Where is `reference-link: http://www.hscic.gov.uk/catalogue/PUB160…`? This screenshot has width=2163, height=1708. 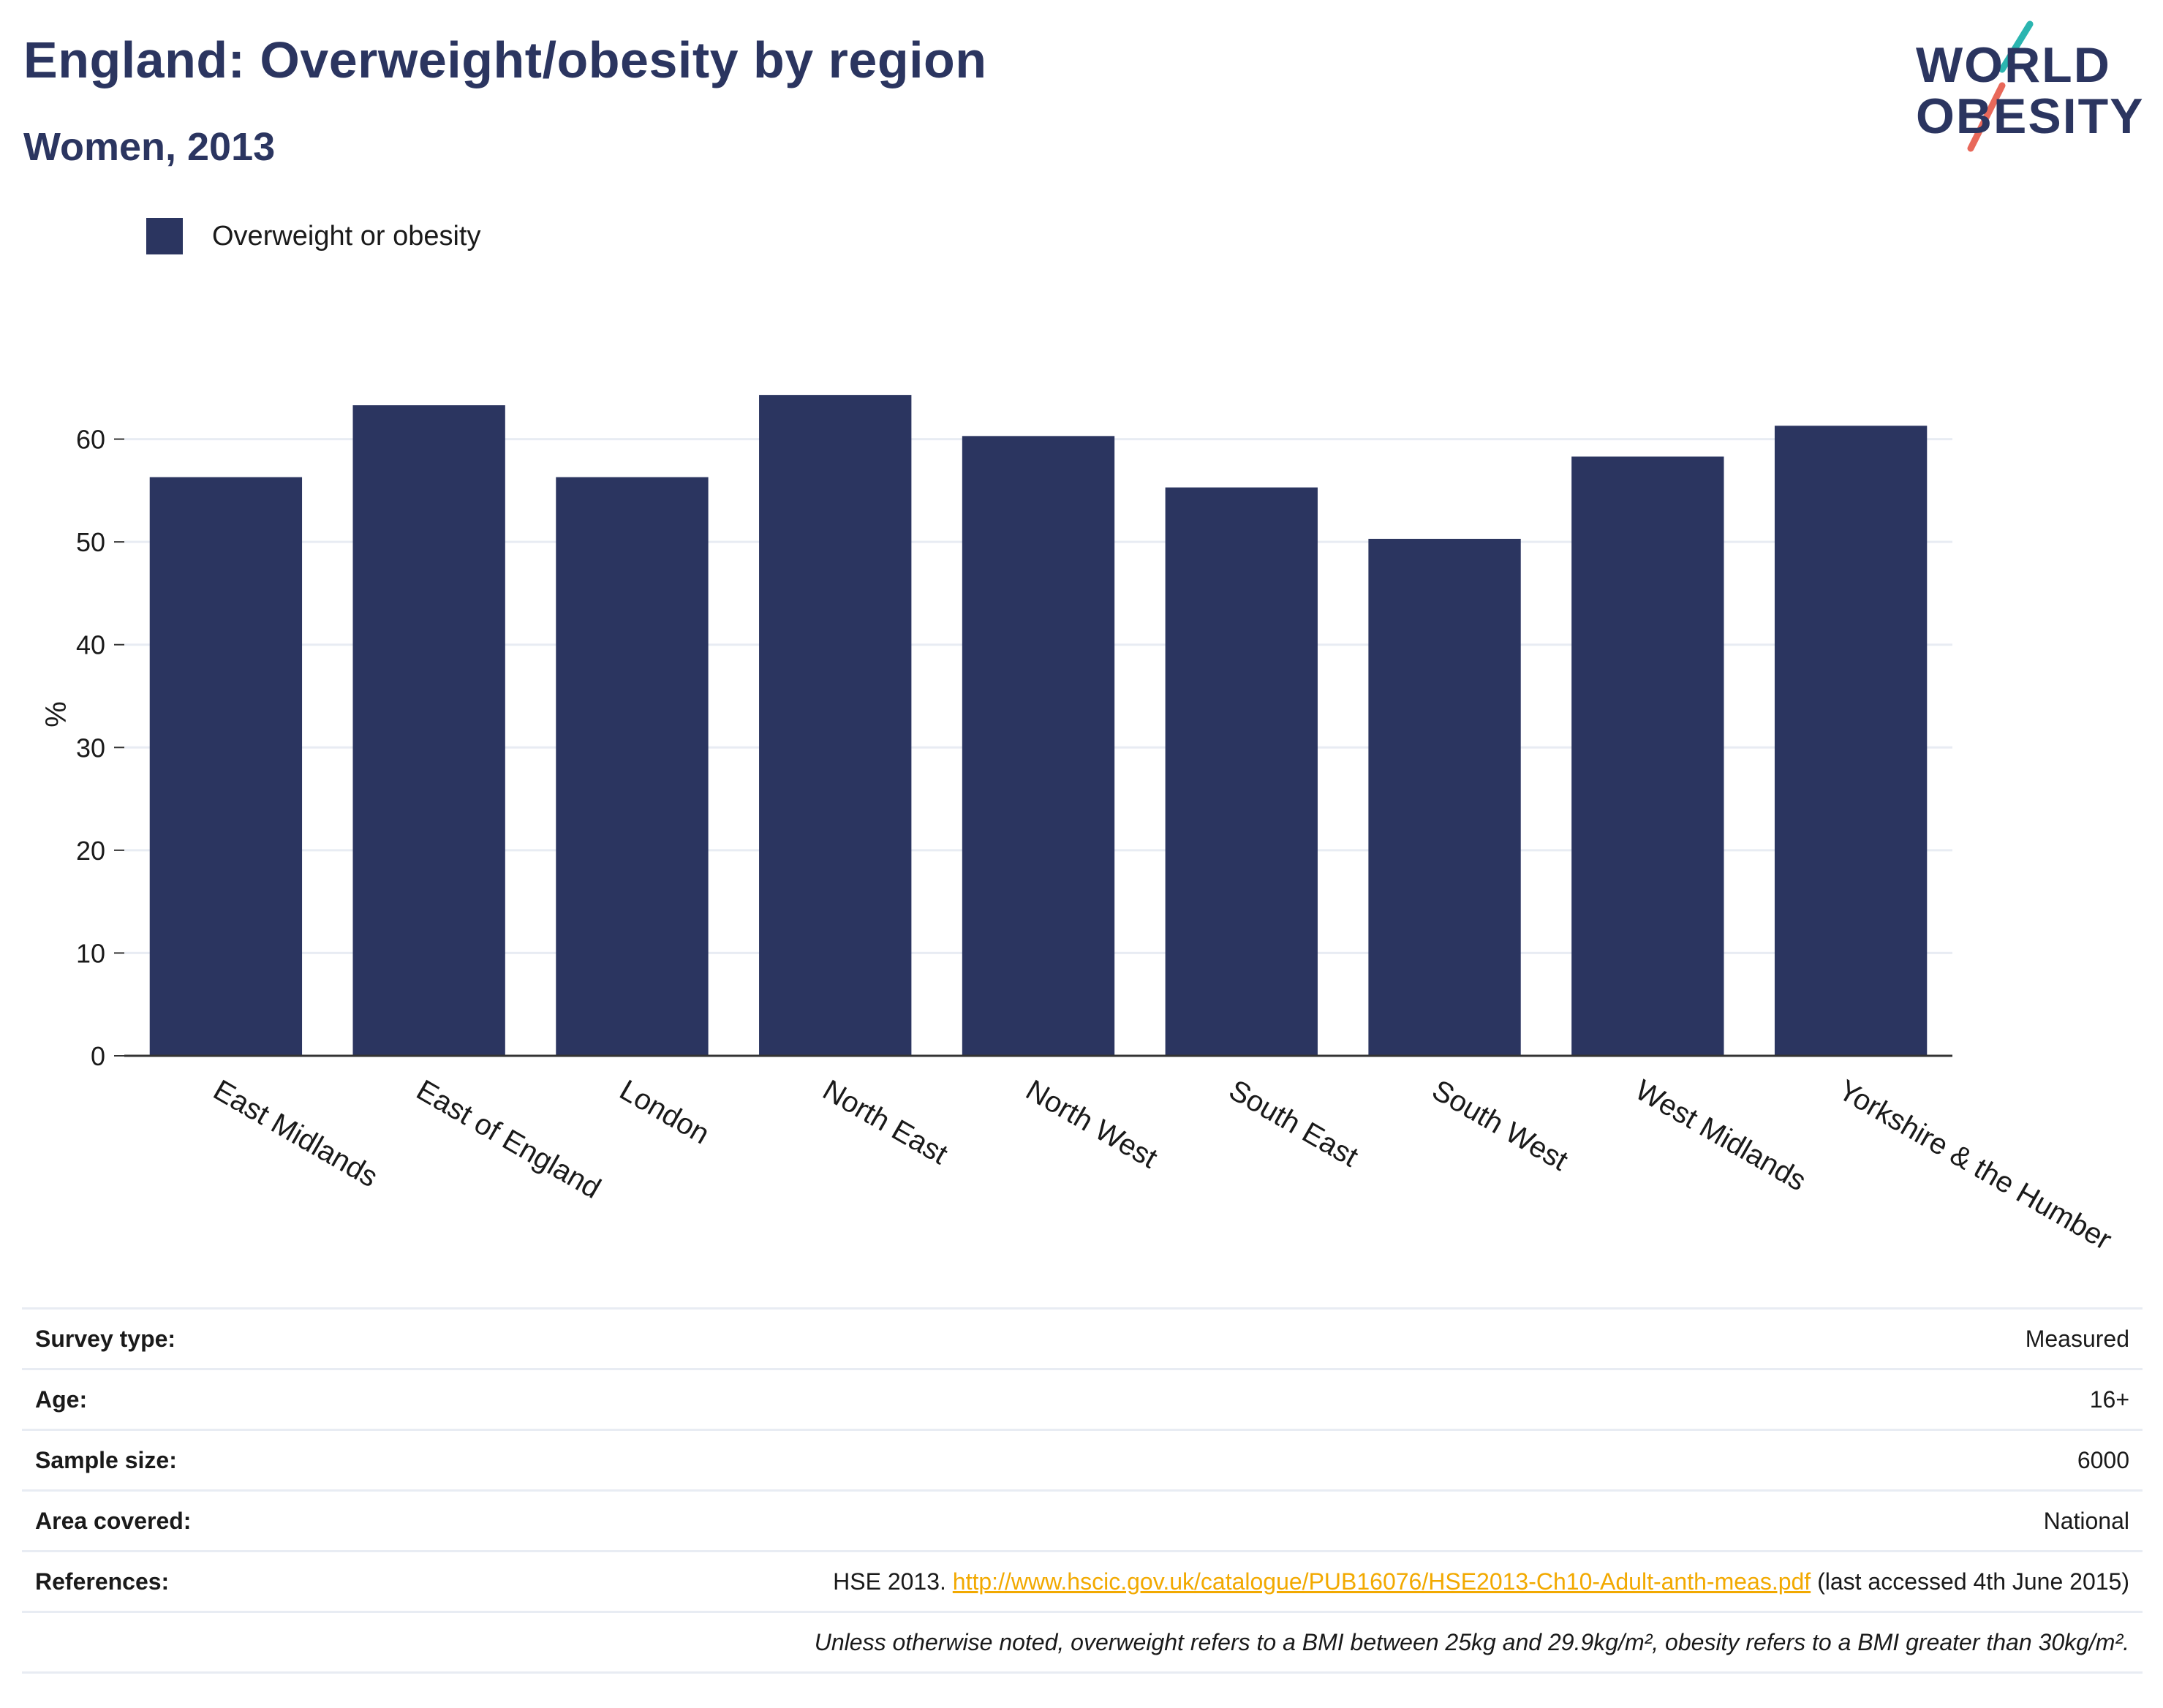
reference-link: http://www.hscic.gov.uk/catalogue/PUB160… is located at coordinates (1381, 1581).